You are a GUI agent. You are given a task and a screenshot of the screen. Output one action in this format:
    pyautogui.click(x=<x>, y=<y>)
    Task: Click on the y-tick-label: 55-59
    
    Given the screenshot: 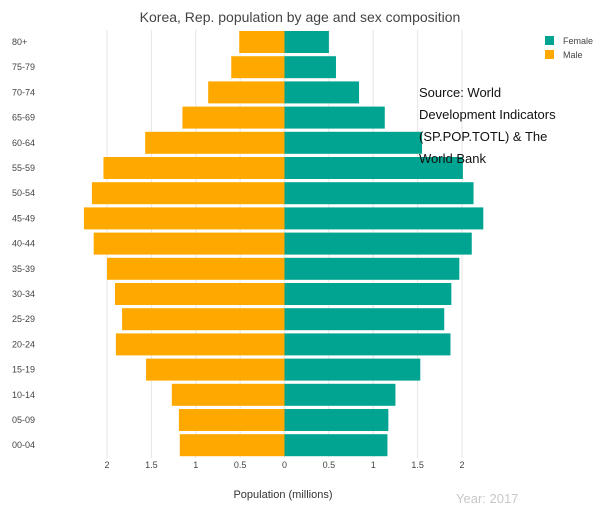 What is the action you would take?
    pyautogui.click(x=23, y=168)
    